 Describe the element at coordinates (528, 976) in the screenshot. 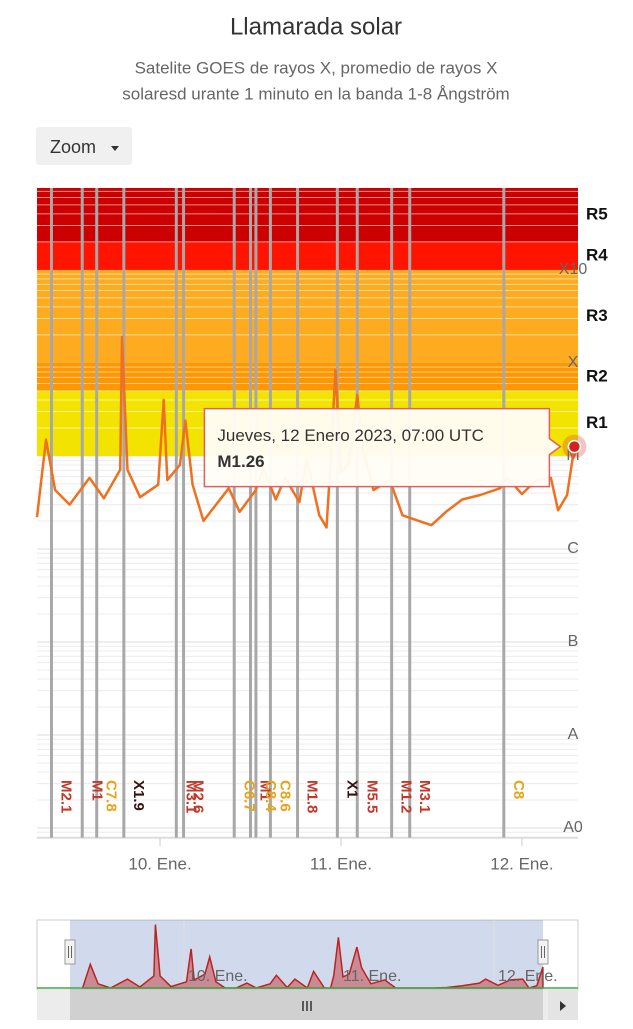

I see `navigator-tick-label: 12. Ene.` at that location.